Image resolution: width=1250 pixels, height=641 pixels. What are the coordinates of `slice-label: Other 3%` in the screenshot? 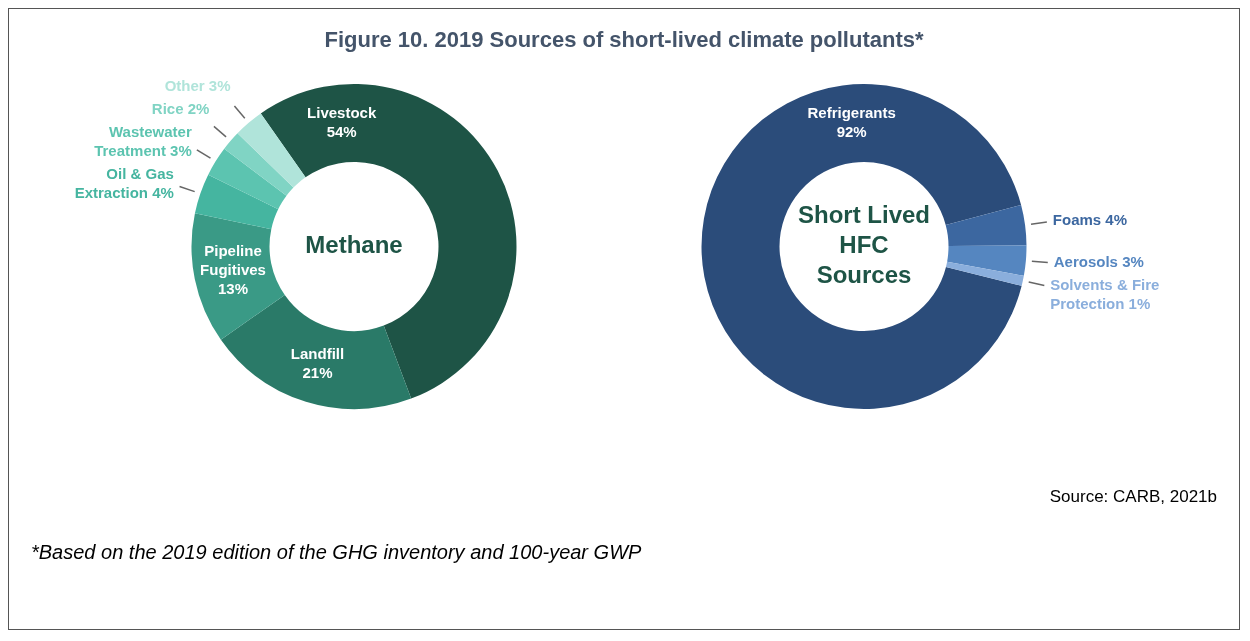 It's located at (197, 86).